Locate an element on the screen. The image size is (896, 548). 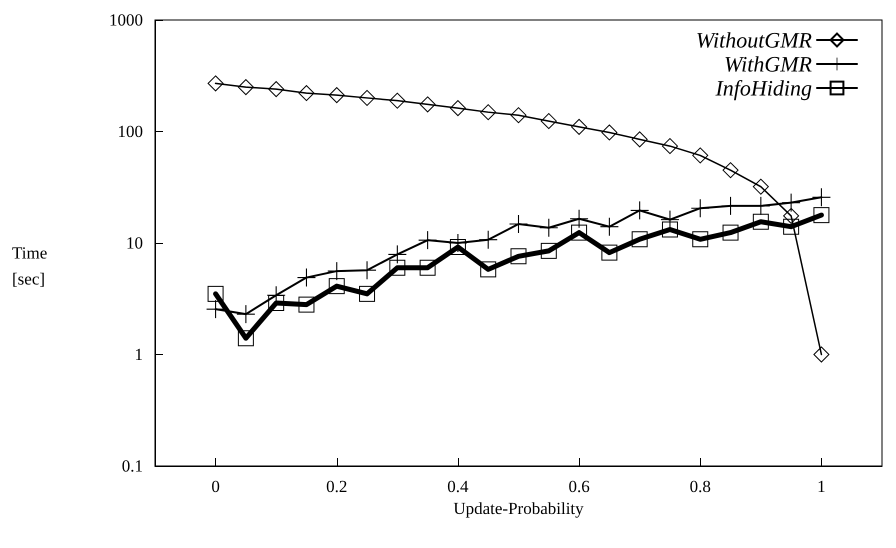
y-tick-label: 100 is located at coordinates (130, 131).